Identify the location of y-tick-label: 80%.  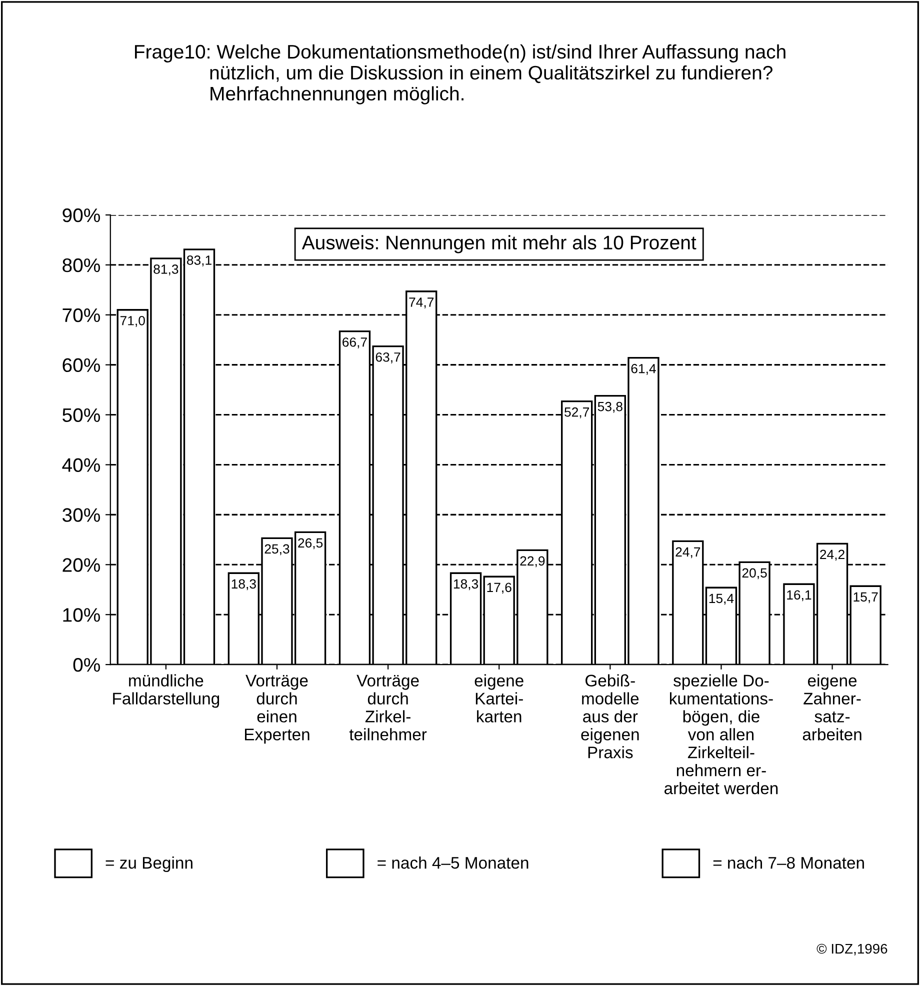
(81, 265).